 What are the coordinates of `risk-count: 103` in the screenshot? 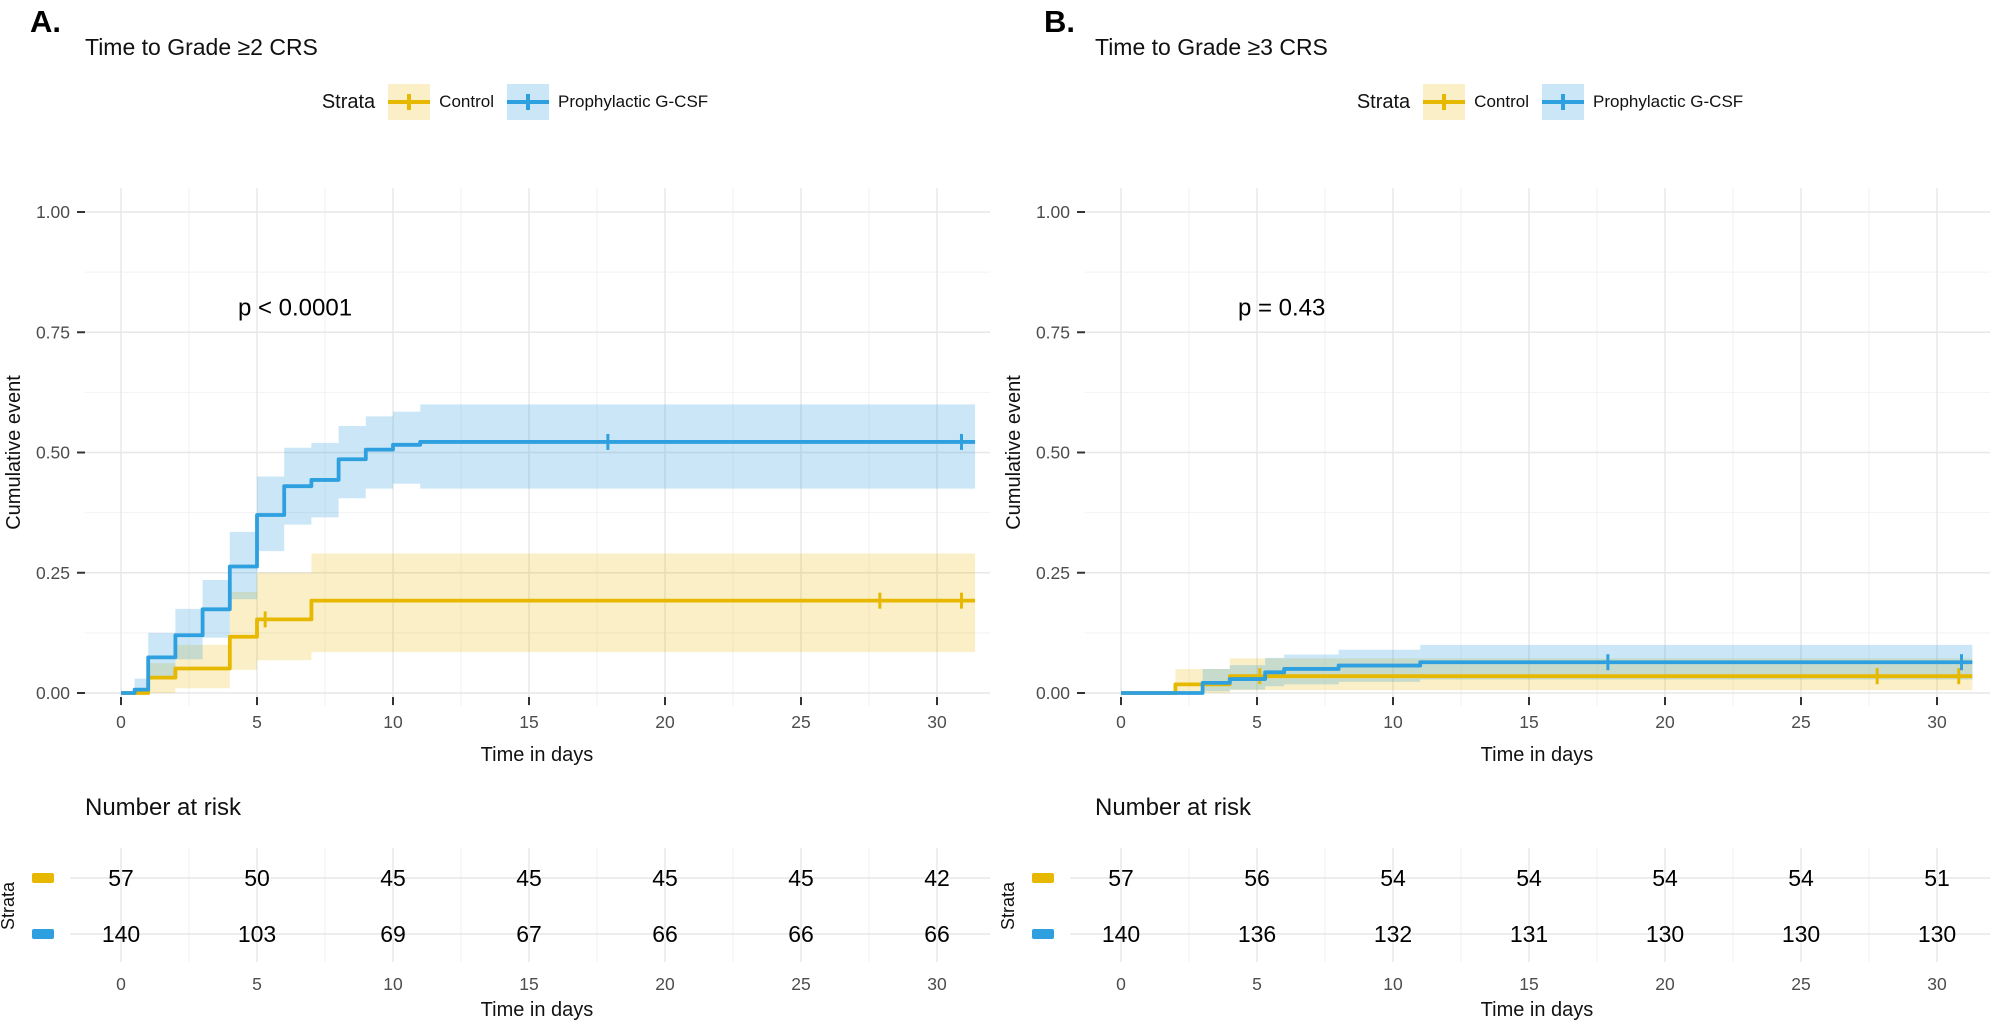 It's located at (257, 934).